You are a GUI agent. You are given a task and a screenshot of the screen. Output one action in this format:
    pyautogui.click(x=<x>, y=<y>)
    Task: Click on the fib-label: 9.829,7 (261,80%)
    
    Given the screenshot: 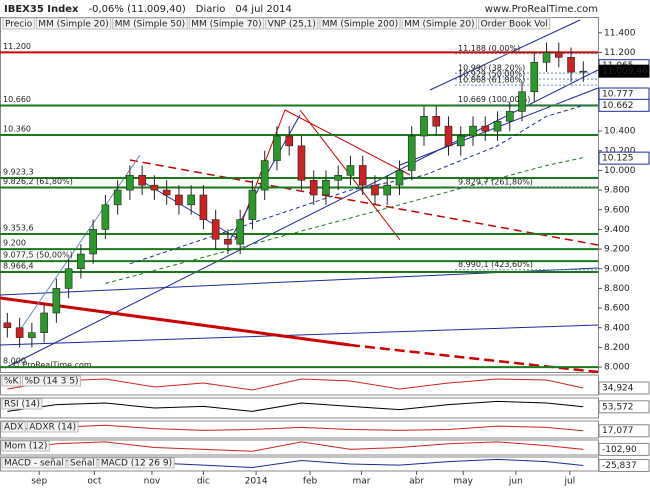 What is the action you would take?
    pyautogui.click(x=495, y=182)
    